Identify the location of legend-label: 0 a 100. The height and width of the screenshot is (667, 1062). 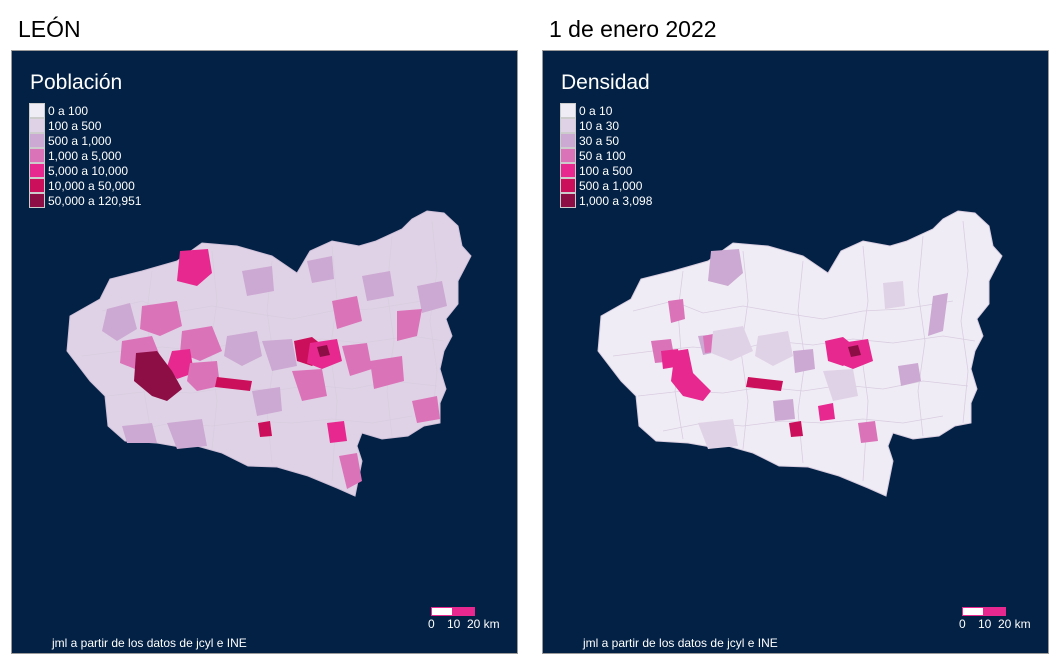
(68, 110).